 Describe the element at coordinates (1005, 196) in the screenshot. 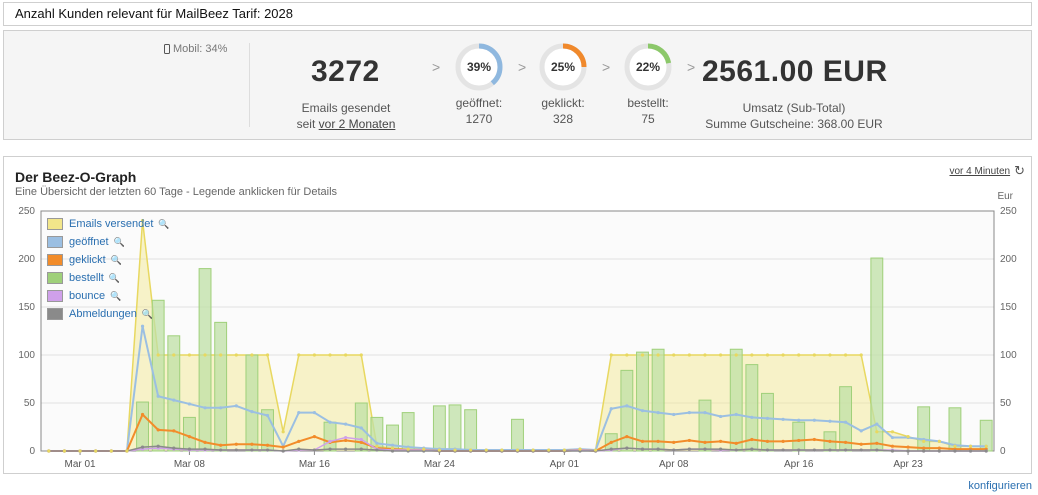

I see `right-axis-label: Eur` at that location.